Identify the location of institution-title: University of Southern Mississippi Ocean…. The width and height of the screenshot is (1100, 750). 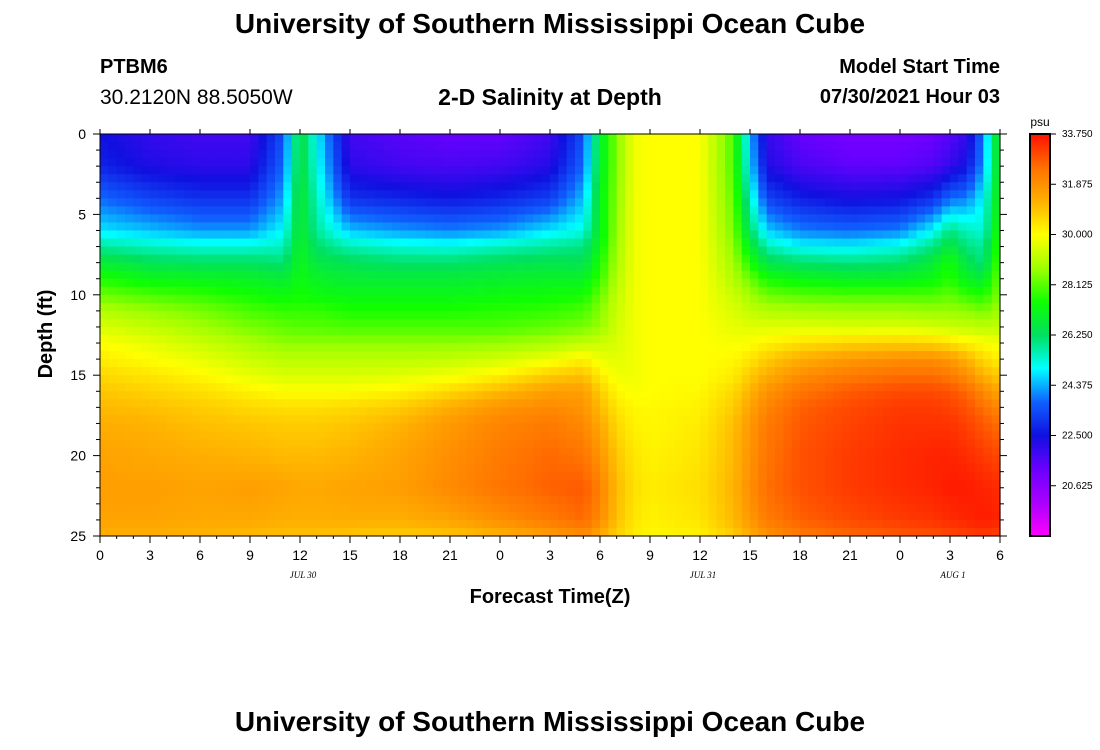
(550, 23).